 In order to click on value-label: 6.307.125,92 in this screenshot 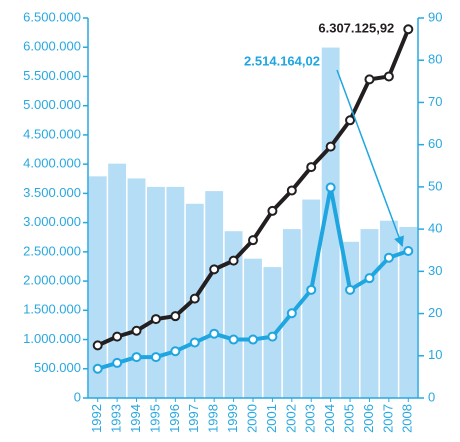, I will do `click(356, 28)`.